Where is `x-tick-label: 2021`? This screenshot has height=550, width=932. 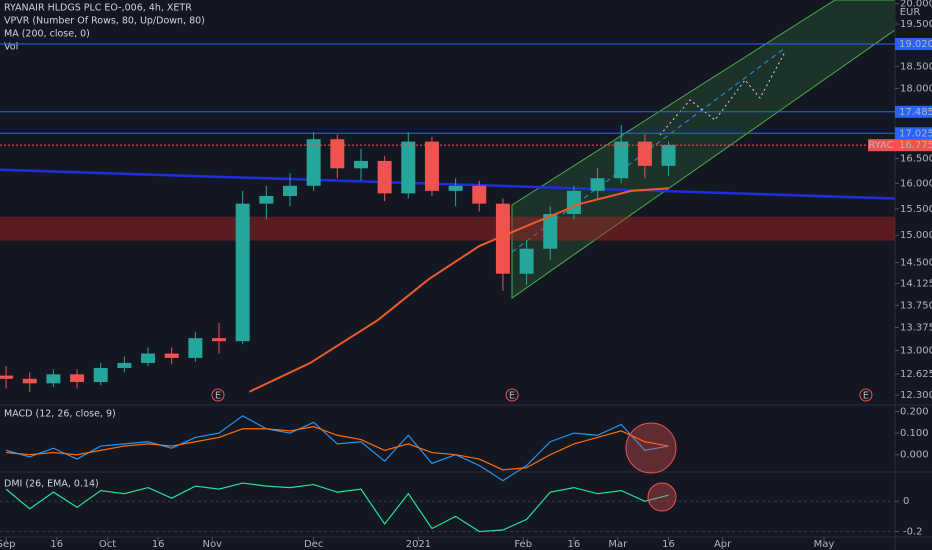
x-tick-label: 2021 is located at coordinates (418, 544).